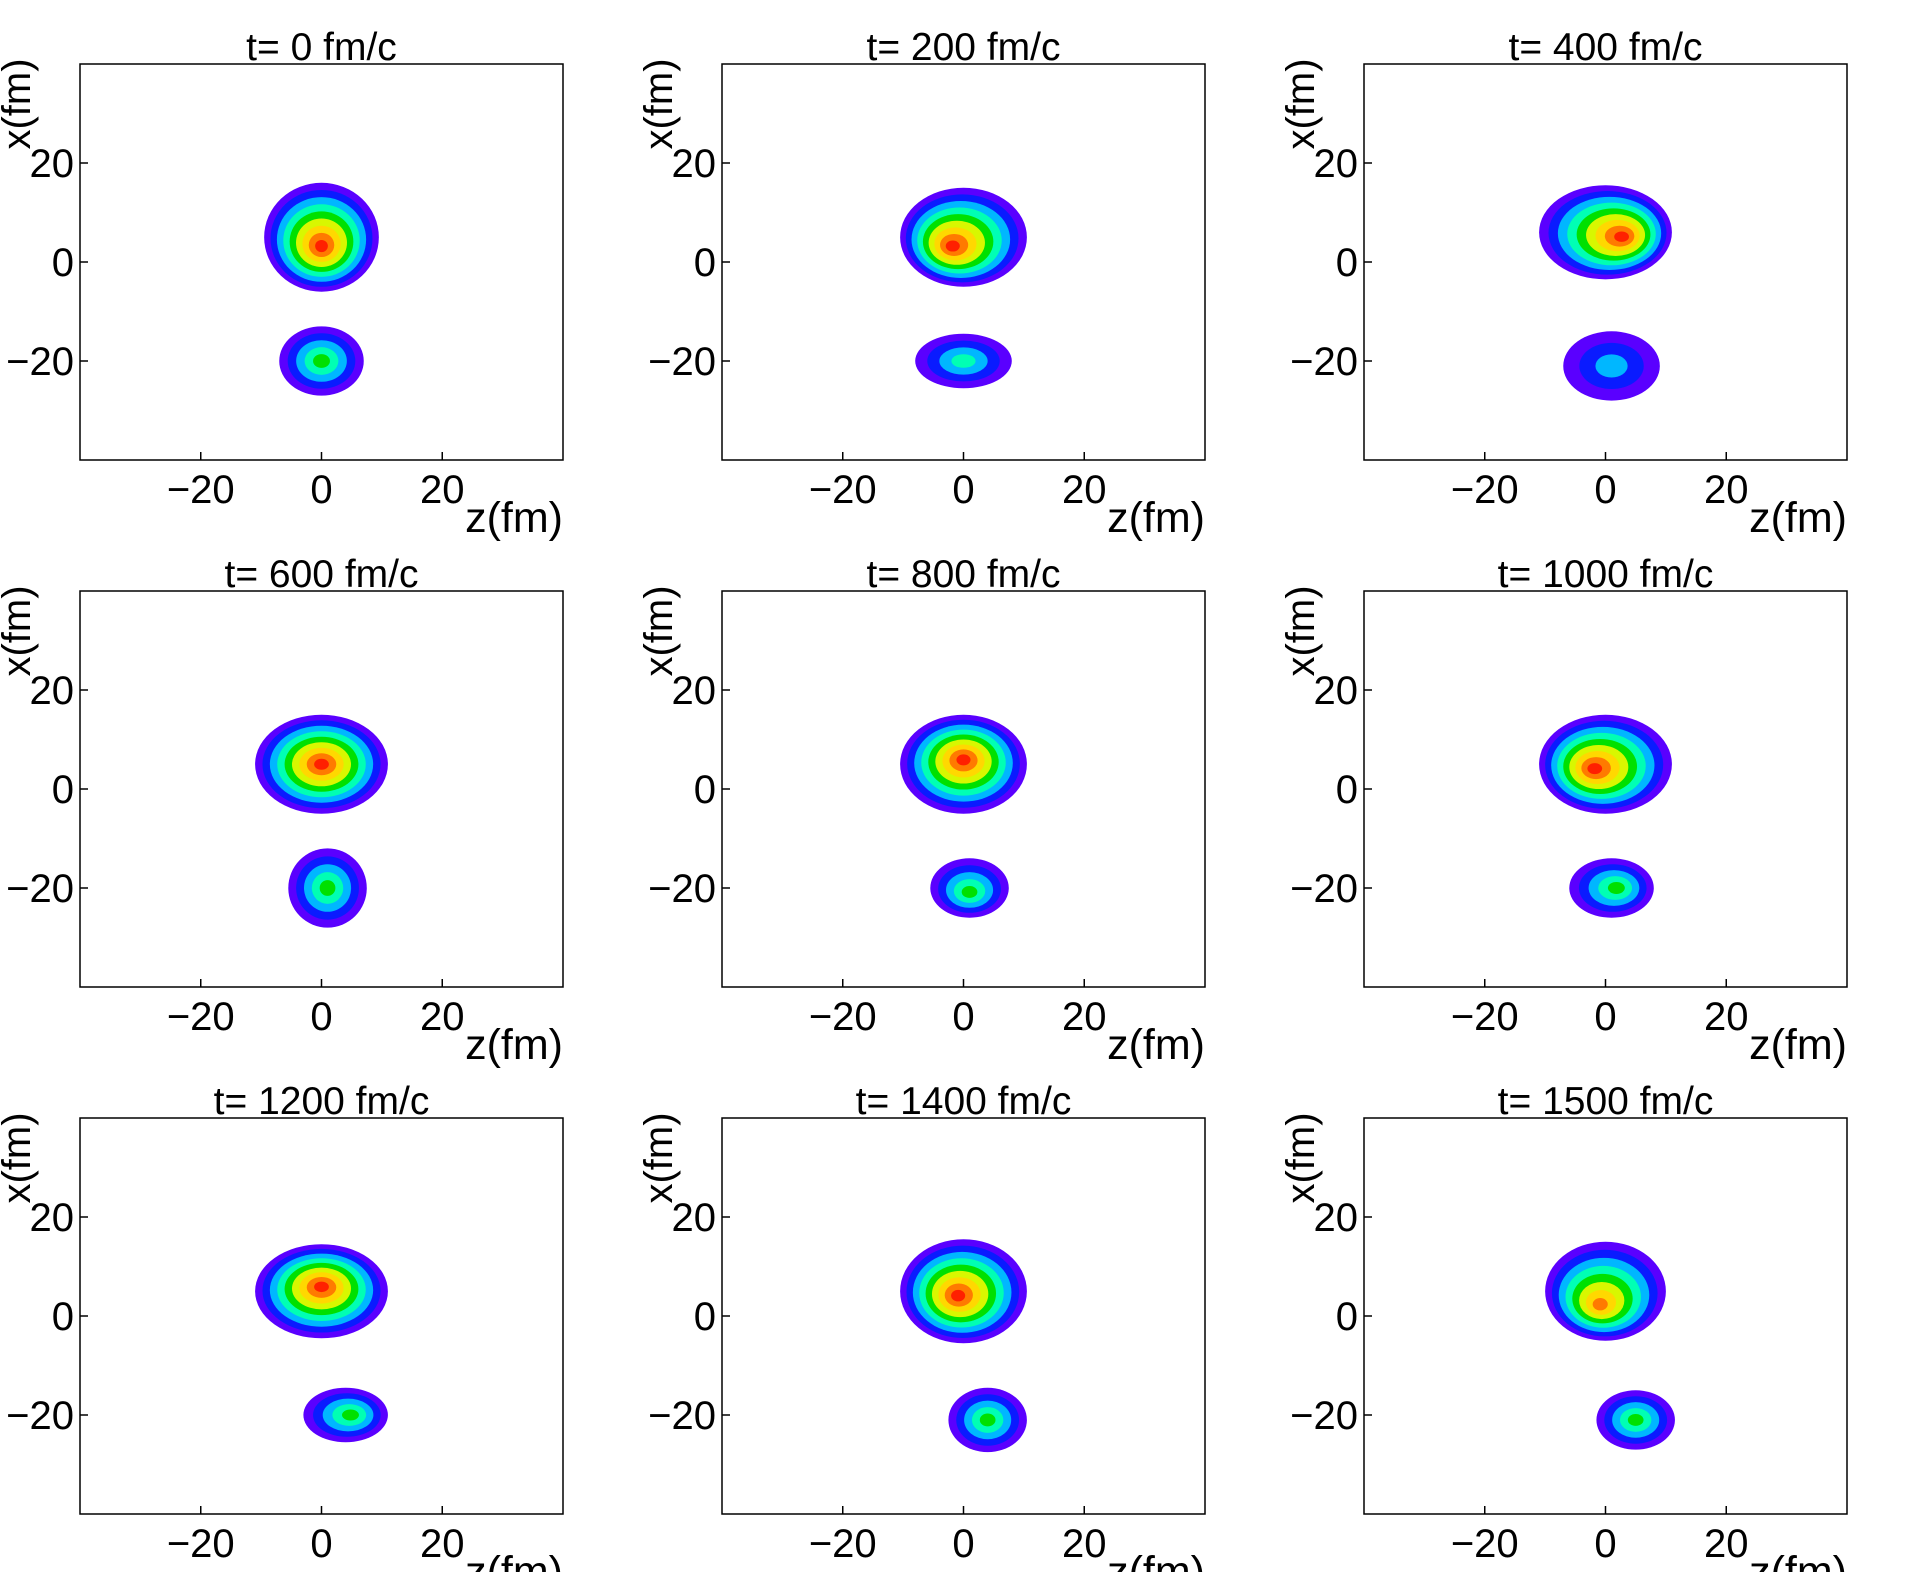 Image resolution: width=1916 pixels, height=1572 pixels. I want to click on panel-6: −20 0 20 −20 0 20 t= 1000 fm/c z(fm) x(fm), so click(1563, 811).